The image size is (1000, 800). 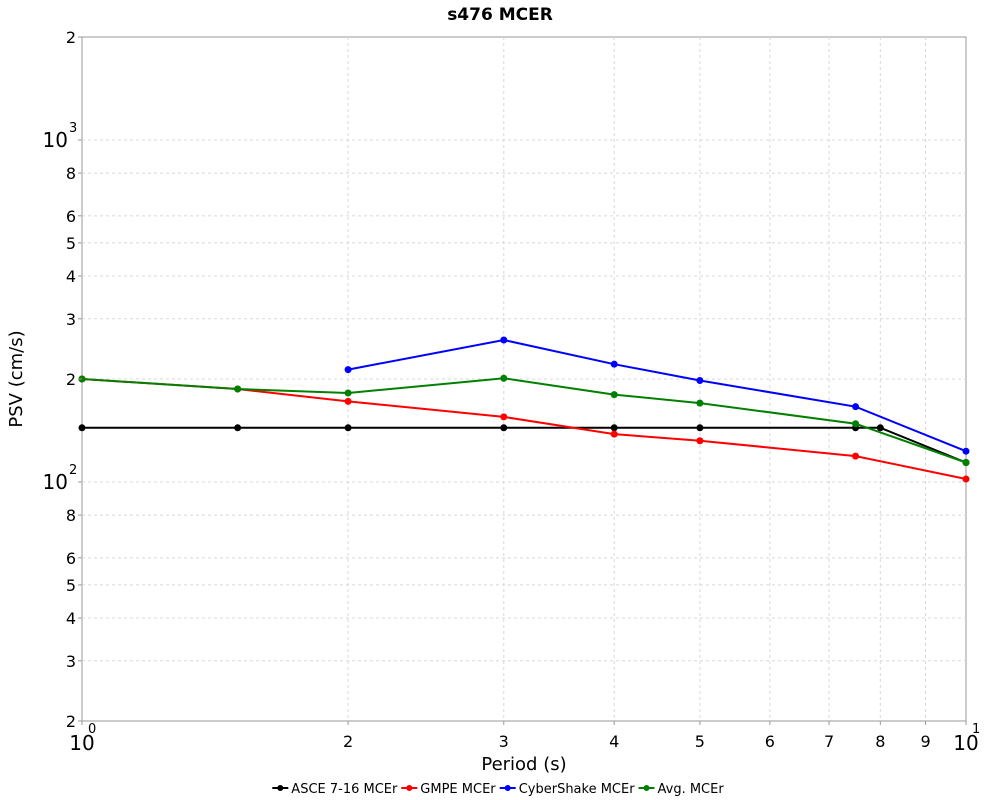 I want to click on x-tick: 6, so click(x=770, y=736).